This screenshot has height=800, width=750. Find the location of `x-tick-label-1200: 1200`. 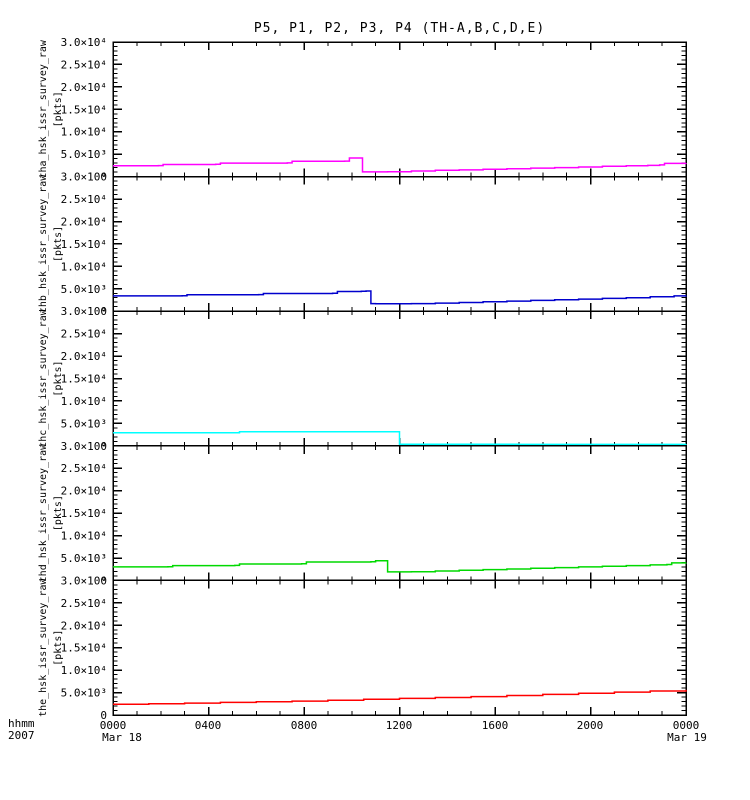

x-tick-label-1200: 1200 is located at coordinates (399, 725).